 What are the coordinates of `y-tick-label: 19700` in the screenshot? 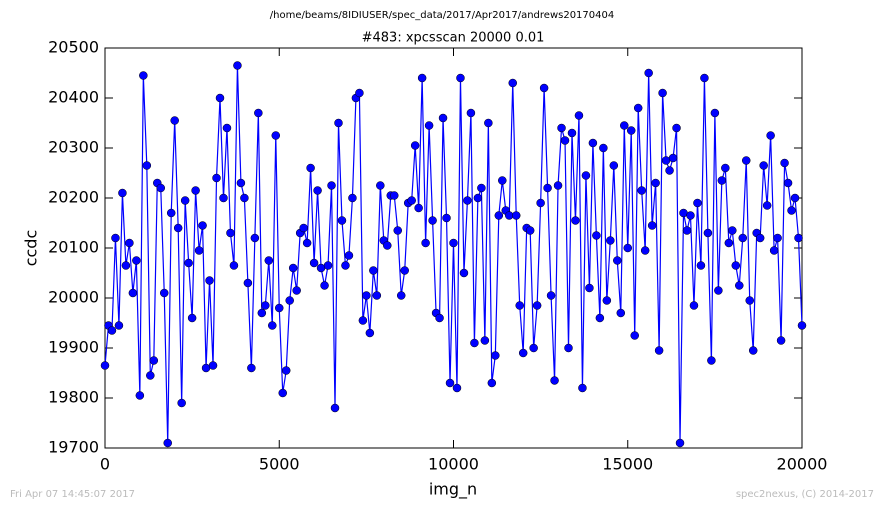 It's located at (73, 447).